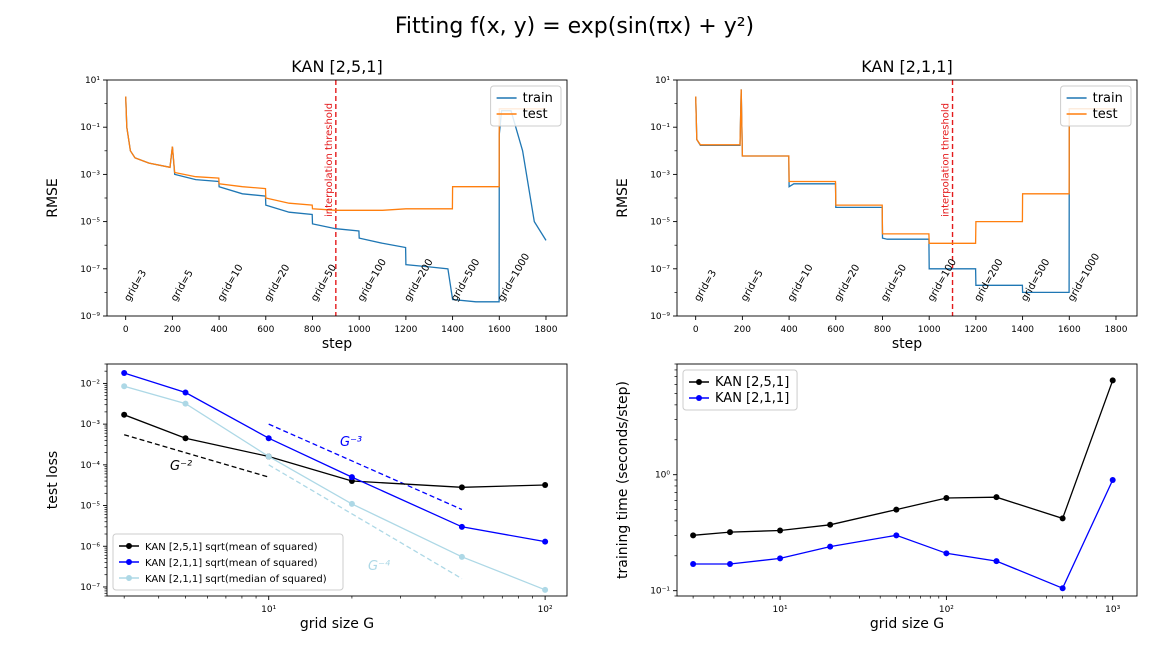 Image resolution: width=1149 pixels, height=651 pixels. What do you see at coordinates (696, 330) in the screenshot?
I see `x-tick-label: 0` at bounding box center [696, 330].